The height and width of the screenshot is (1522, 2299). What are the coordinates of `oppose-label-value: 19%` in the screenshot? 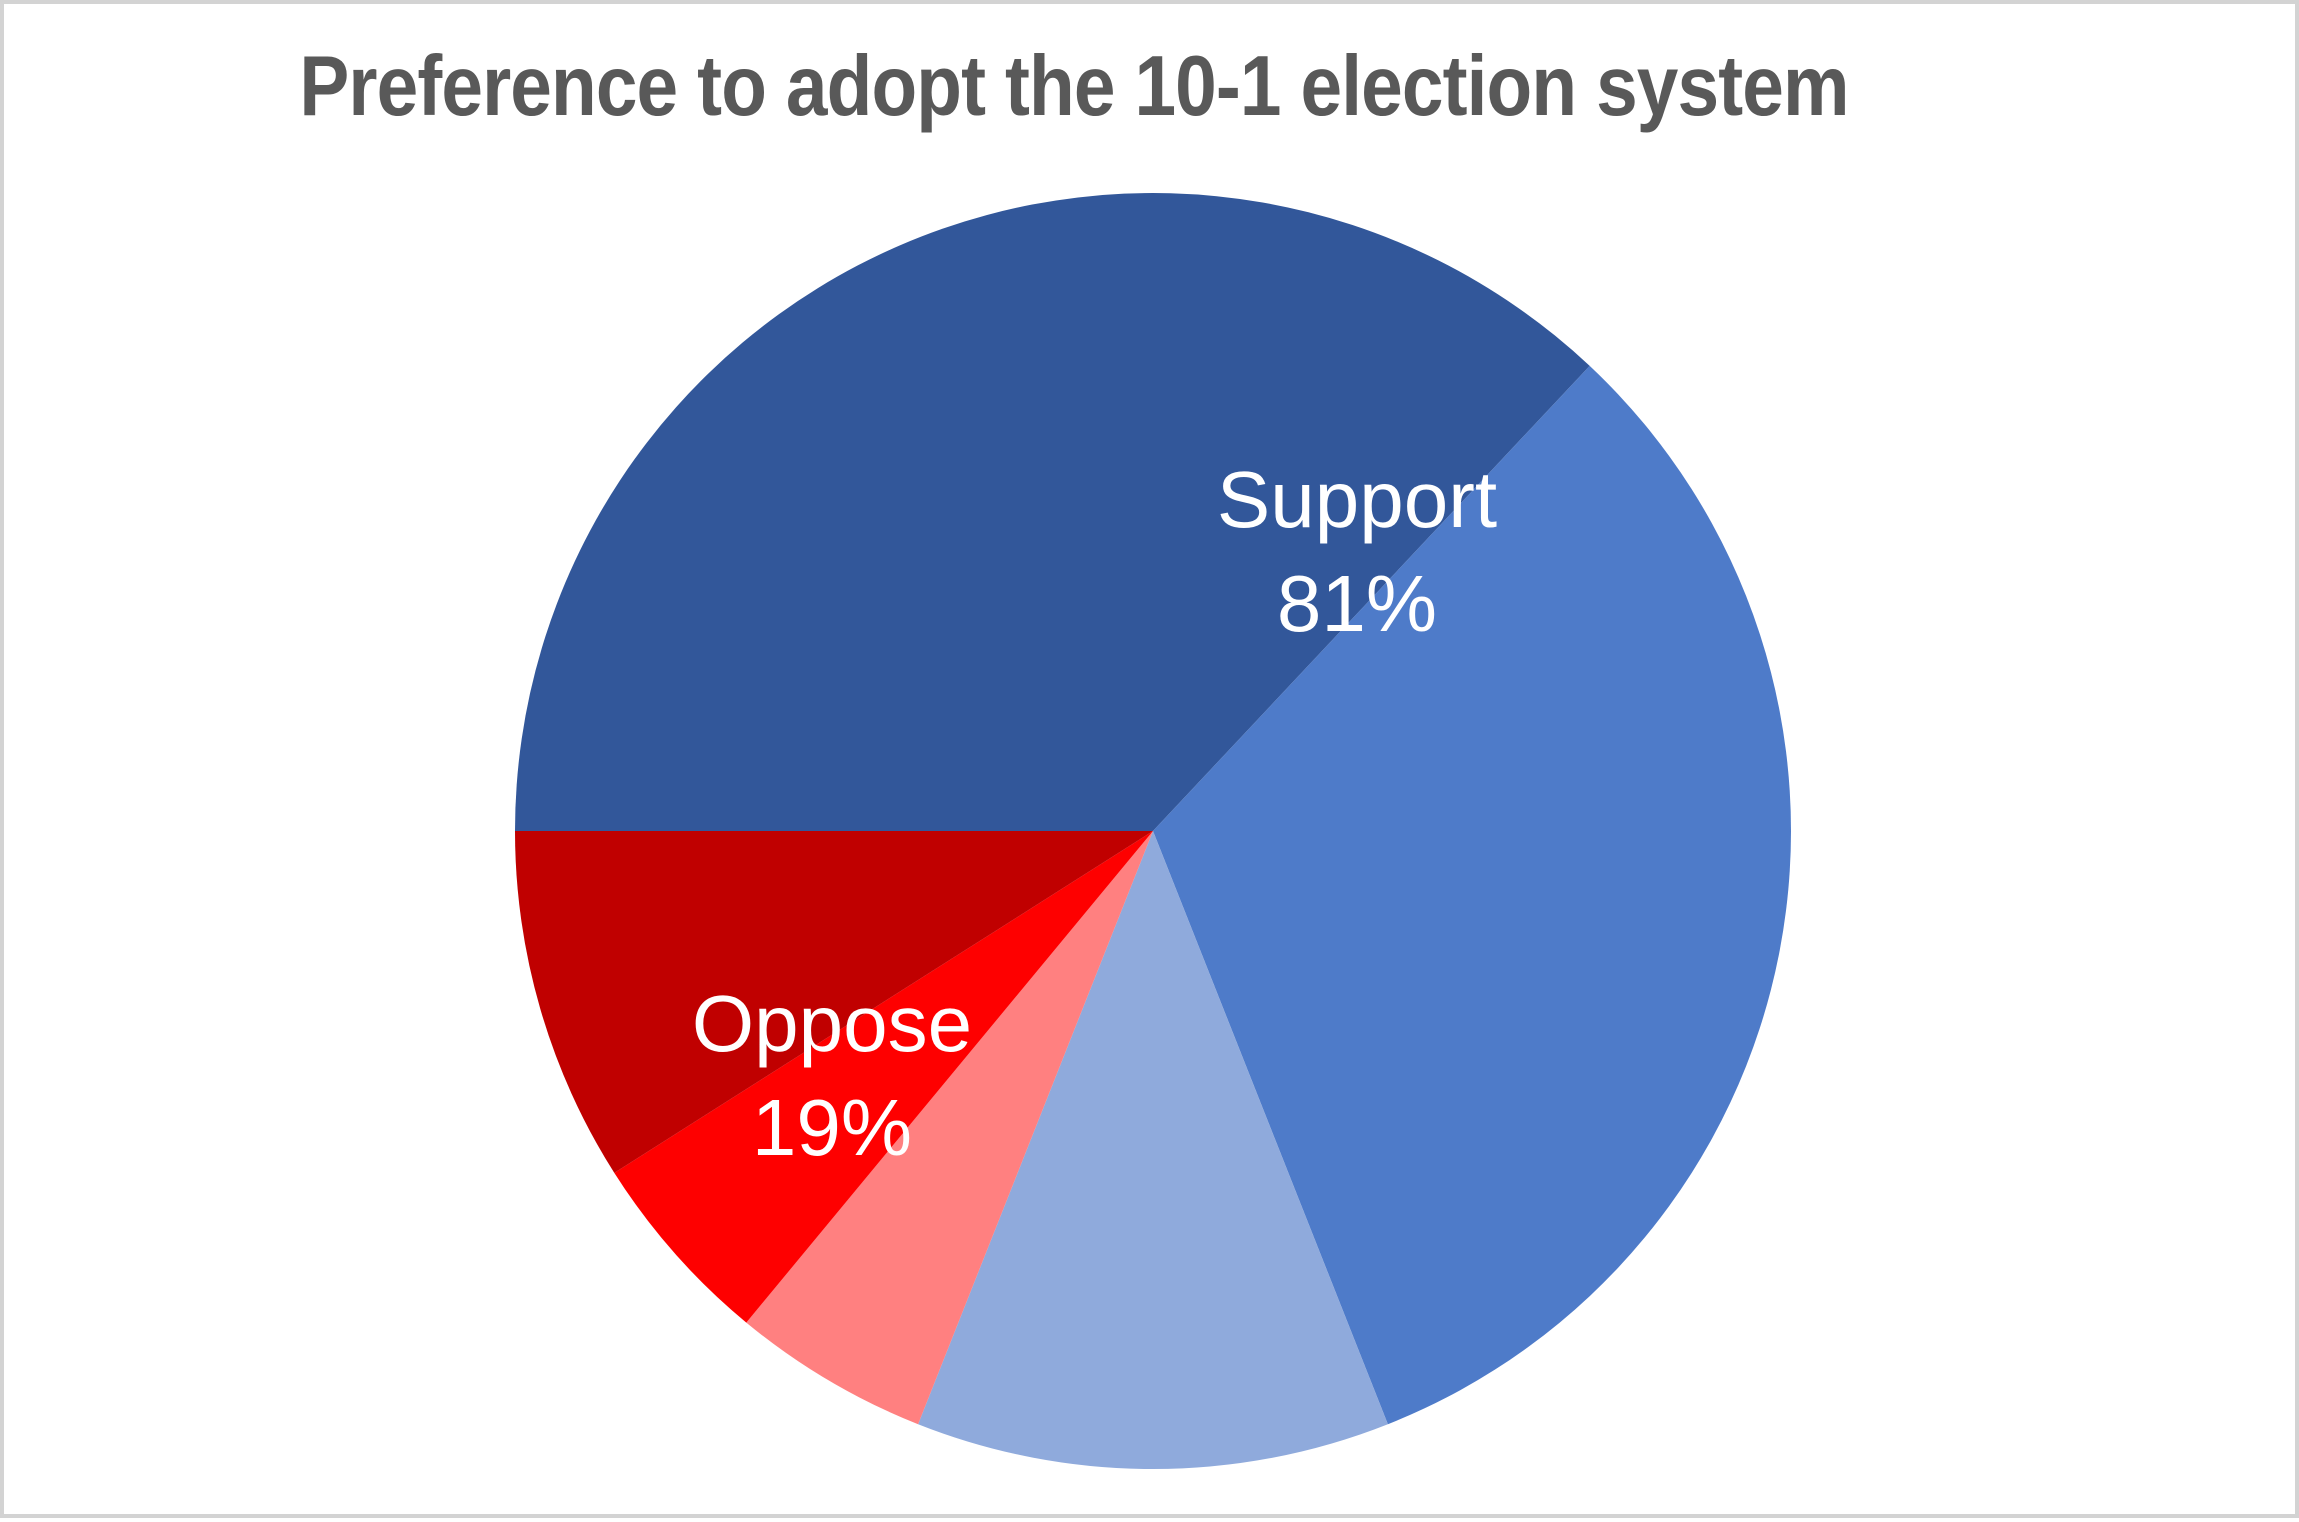 It's located at (832, 1127).